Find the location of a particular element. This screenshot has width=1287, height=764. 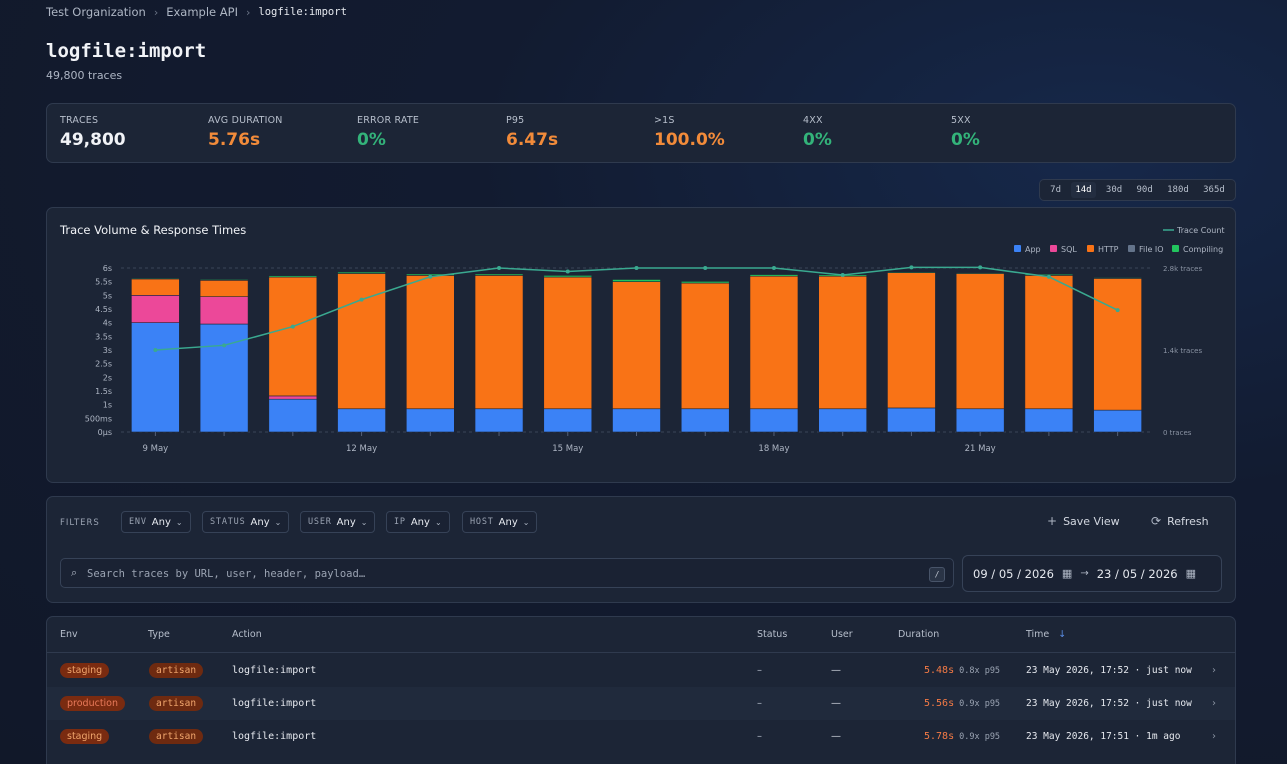

stat-value: 100.0% is located at coordinates (689, 140).